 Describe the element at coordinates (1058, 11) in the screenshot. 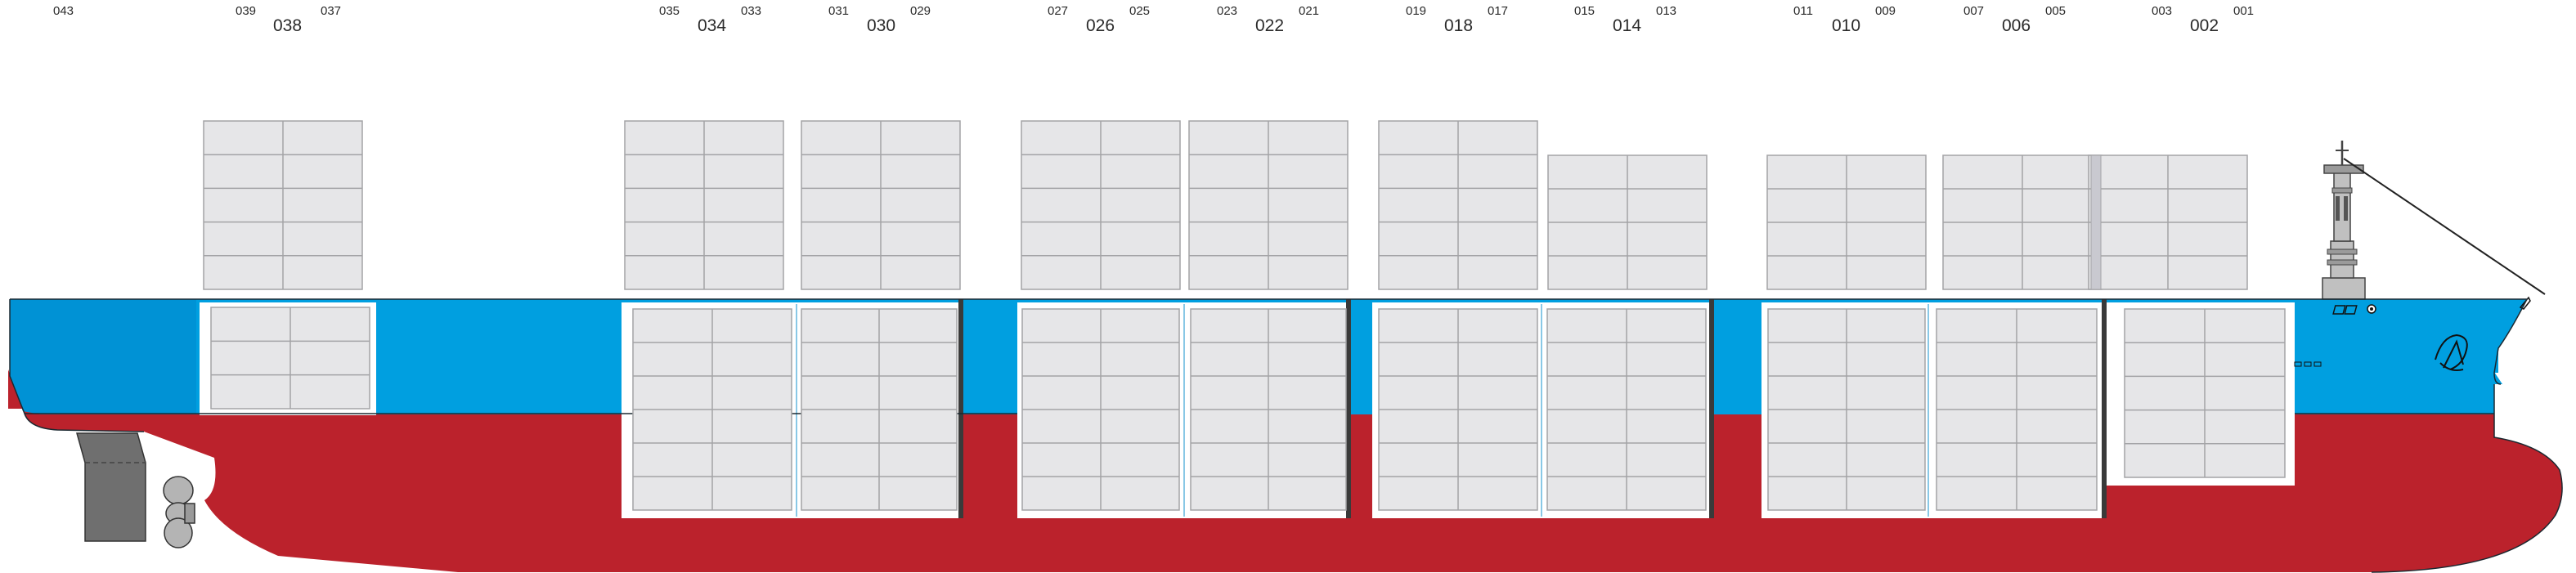

I see `bay-label-027: 027` at that location.